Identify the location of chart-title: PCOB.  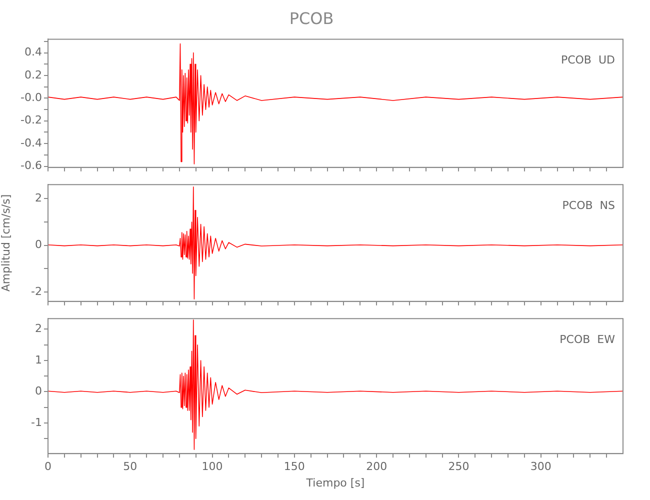
(311, 18).